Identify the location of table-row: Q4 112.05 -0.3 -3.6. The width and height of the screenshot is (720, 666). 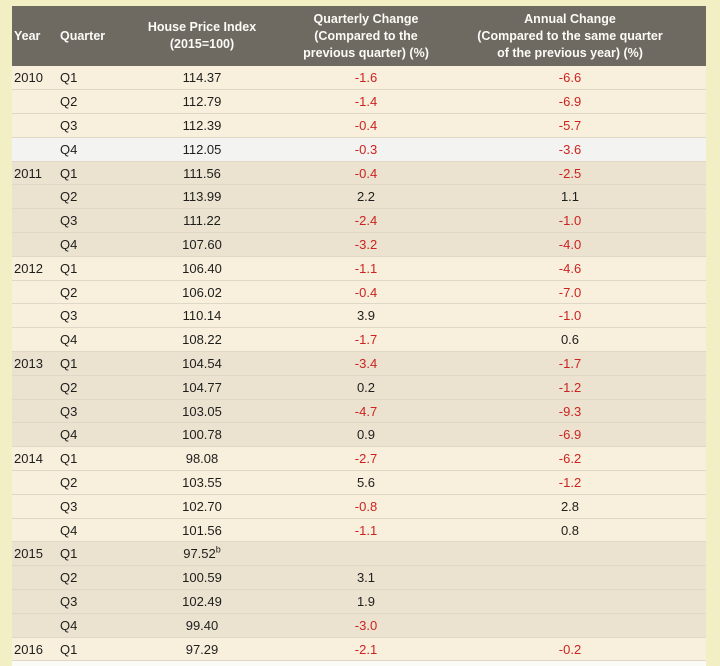
(359, 149).